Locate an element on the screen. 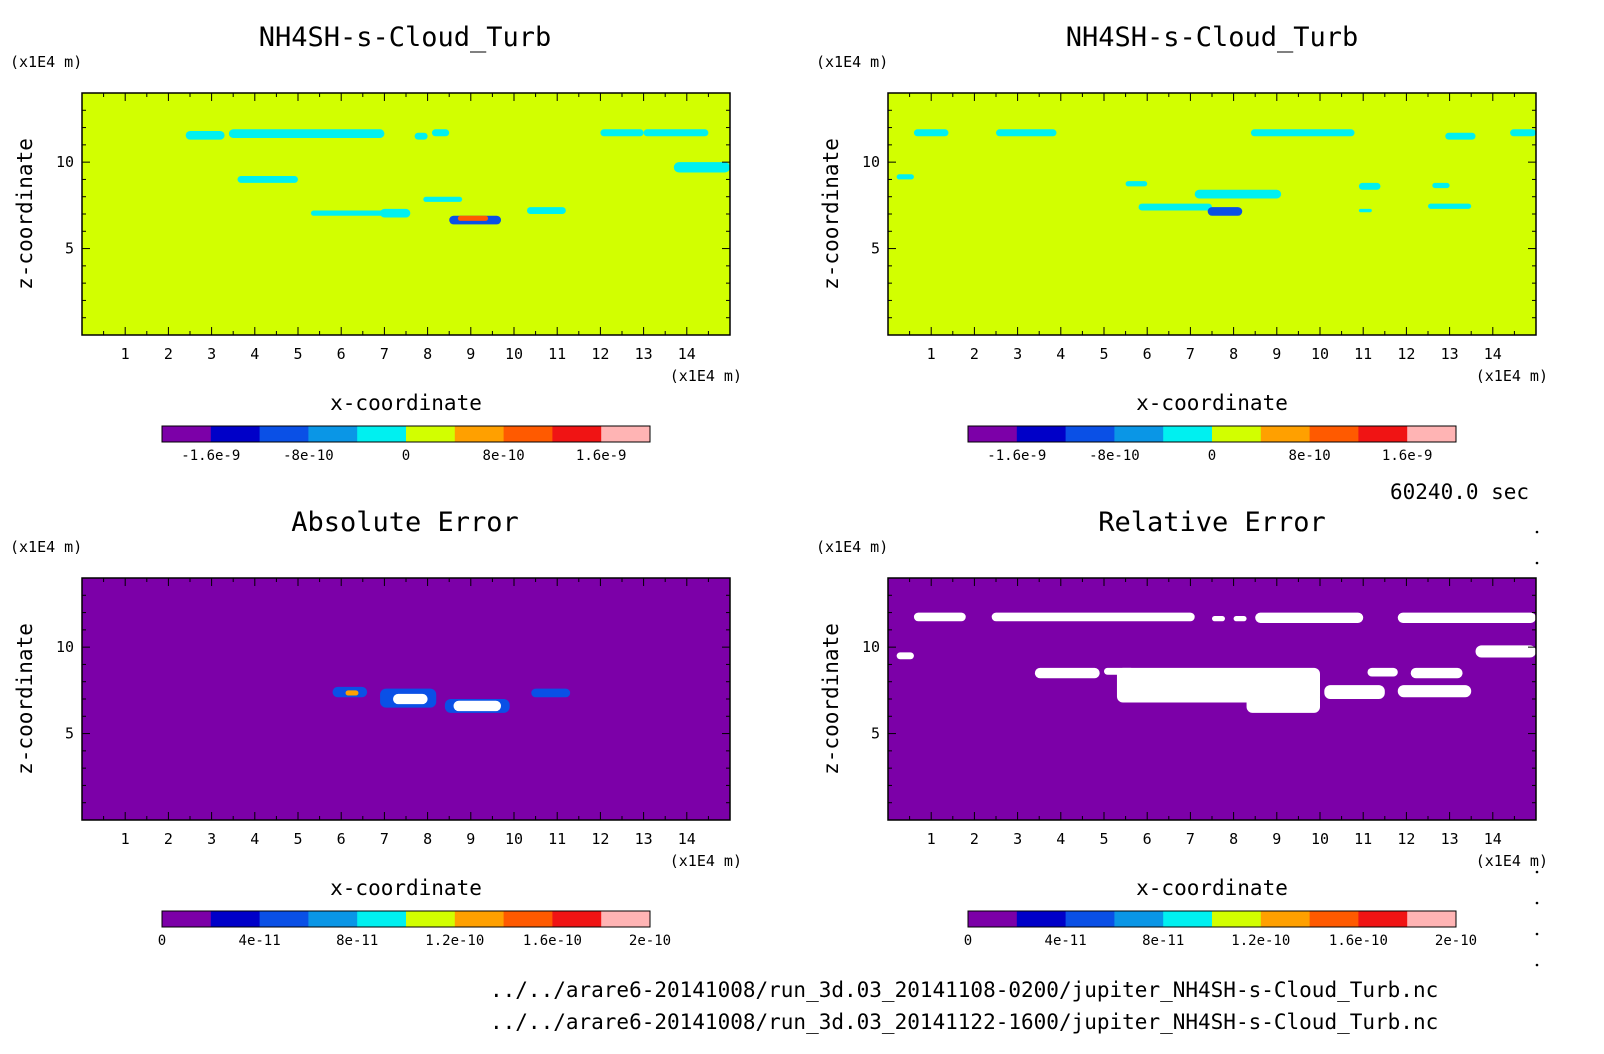 Image resolution: width=1604 pixels, height=1054 pixels. x-tick-label: 11 is located at coordinates (557, 839).